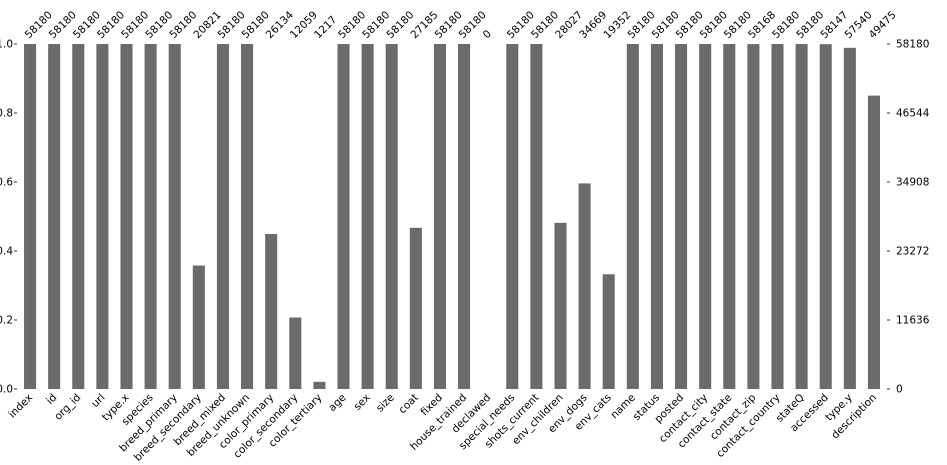 Image resolution: width=947 pixels, height=465 pixels. What do you see at coordinates (681, 216) in the screenshot?
I see `bar-posted` at bounding box center [681, 216].